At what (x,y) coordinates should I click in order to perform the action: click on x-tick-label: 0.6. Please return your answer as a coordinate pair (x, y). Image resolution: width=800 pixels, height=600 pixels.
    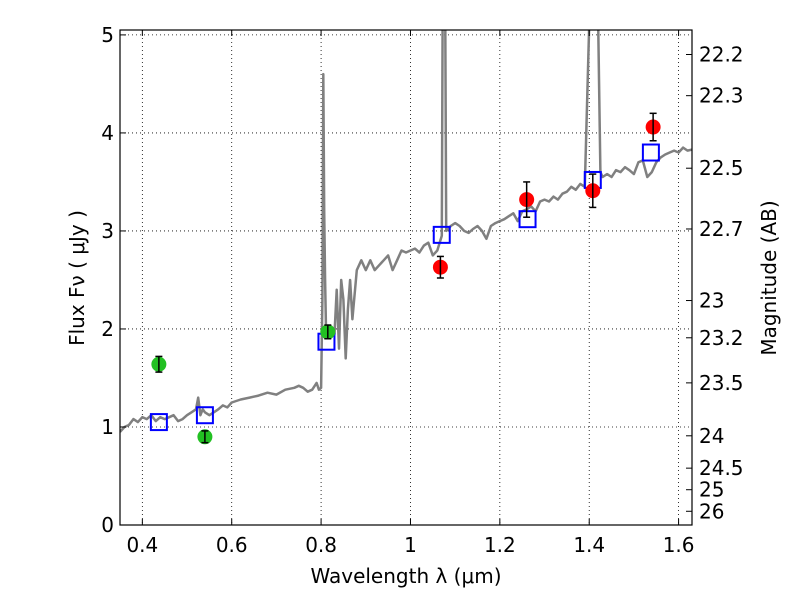
    Looking at the image, I should click on (232, 545).